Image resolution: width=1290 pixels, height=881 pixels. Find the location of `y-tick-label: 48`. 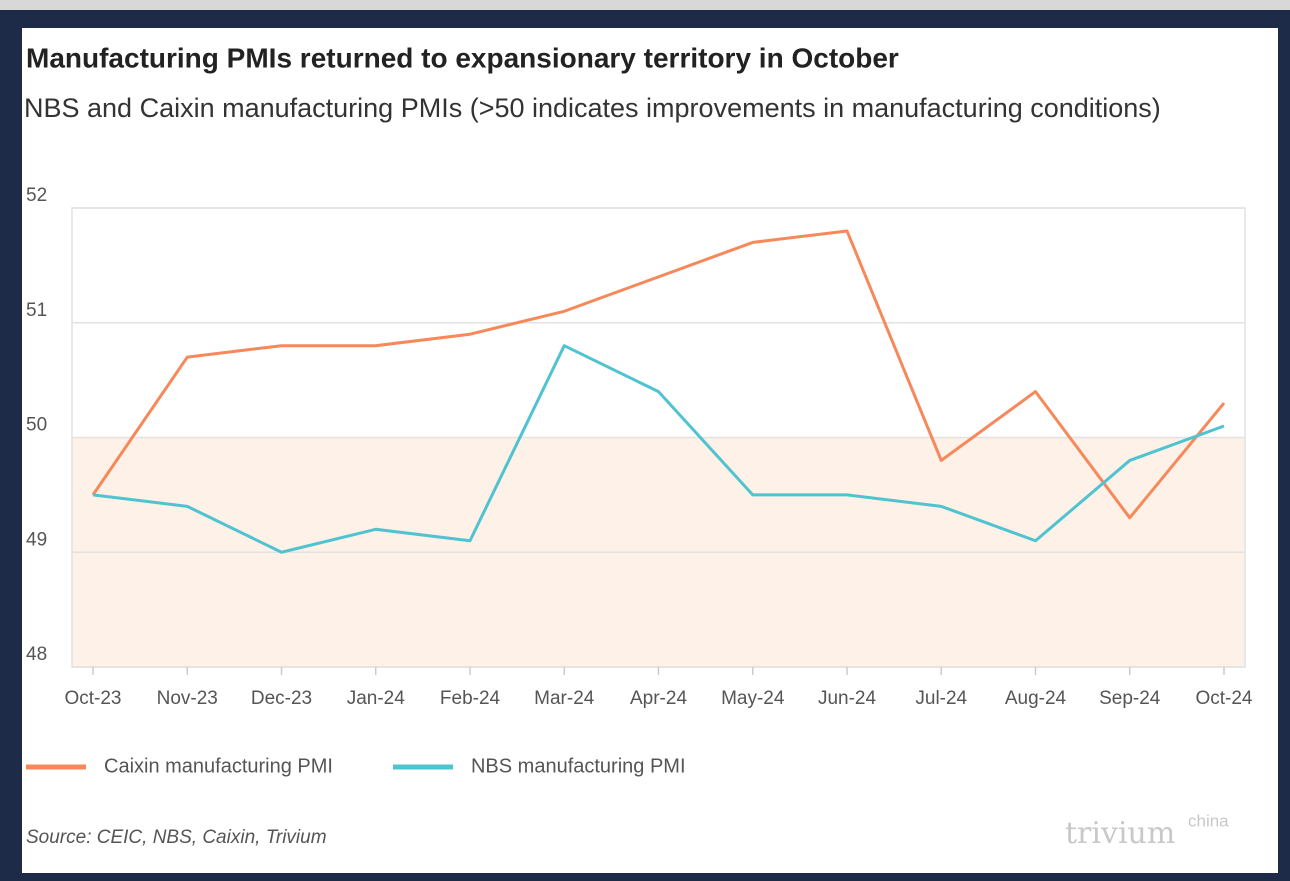

y-tick-label: 48 is located at coordinates (36, 654).